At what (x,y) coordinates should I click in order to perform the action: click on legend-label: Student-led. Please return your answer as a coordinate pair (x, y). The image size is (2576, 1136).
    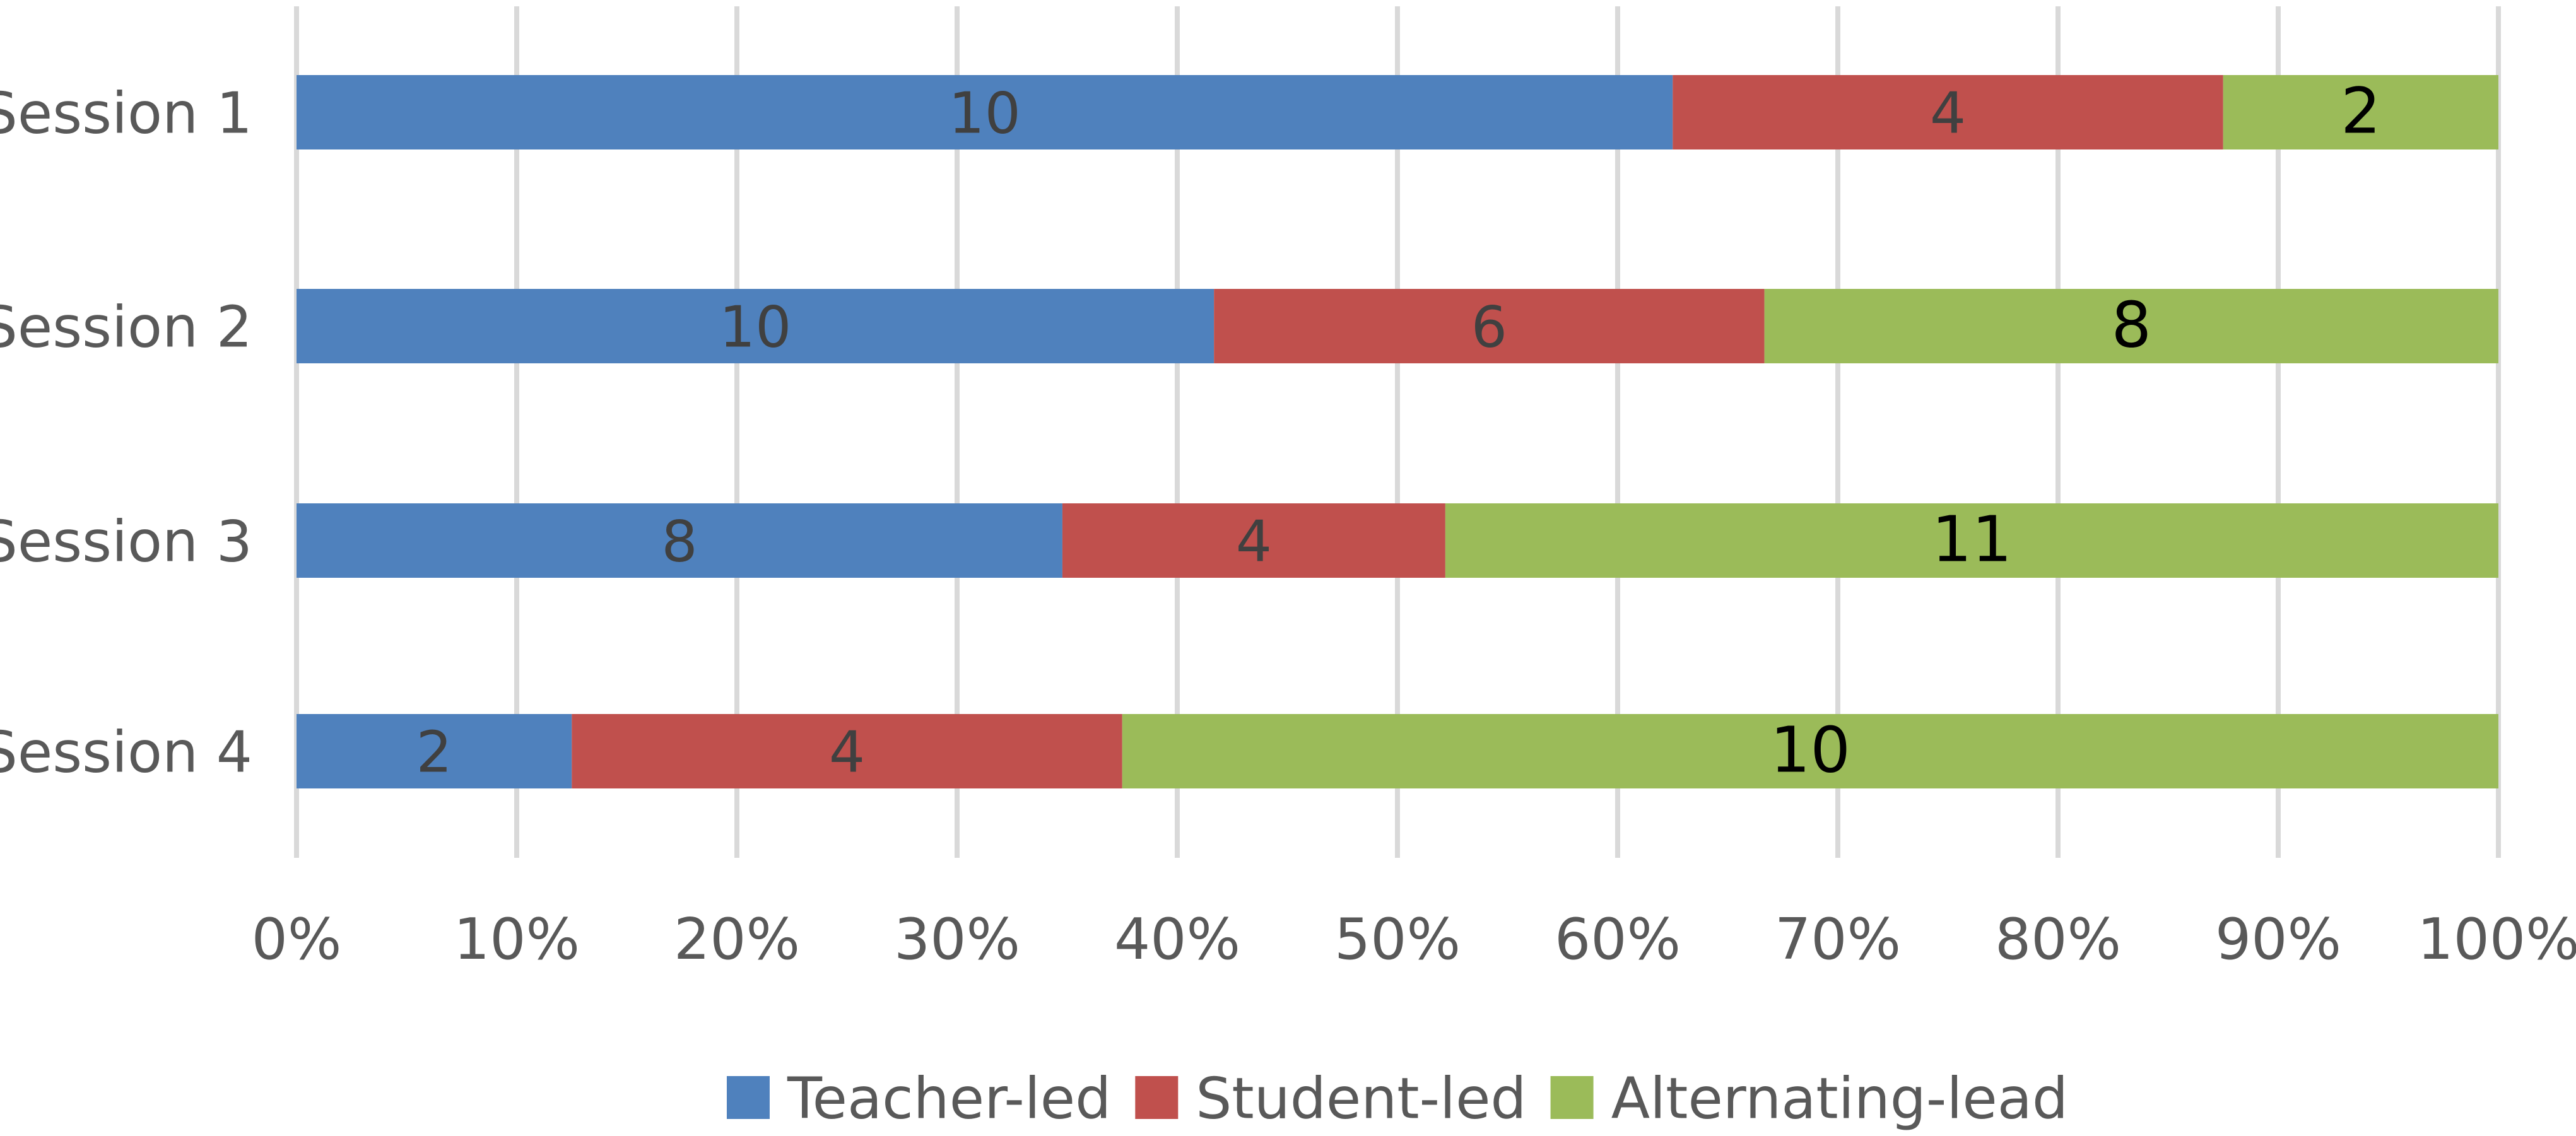
    Looking at the image, I should click on (1361, 1098).